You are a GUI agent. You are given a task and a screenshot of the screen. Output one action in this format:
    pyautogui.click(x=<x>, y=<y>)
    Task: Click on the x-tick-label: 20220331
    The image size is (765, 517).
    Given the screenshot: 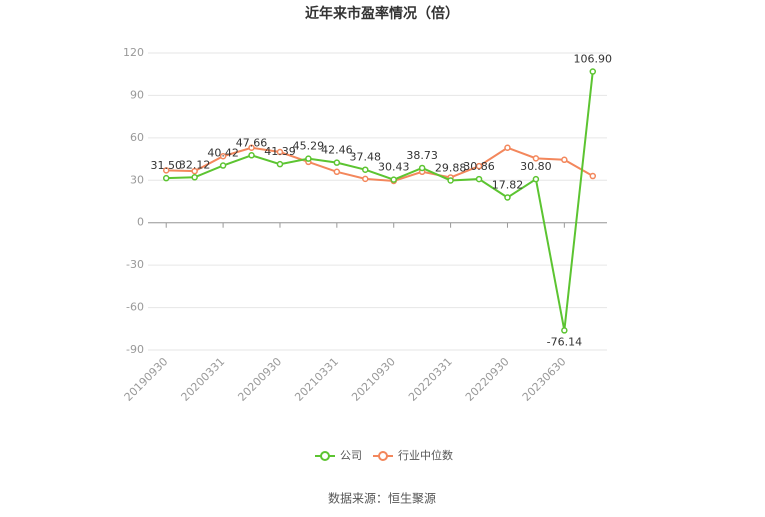 What is the action you would take?
    pyautogui.click(x=430, y=379)
    